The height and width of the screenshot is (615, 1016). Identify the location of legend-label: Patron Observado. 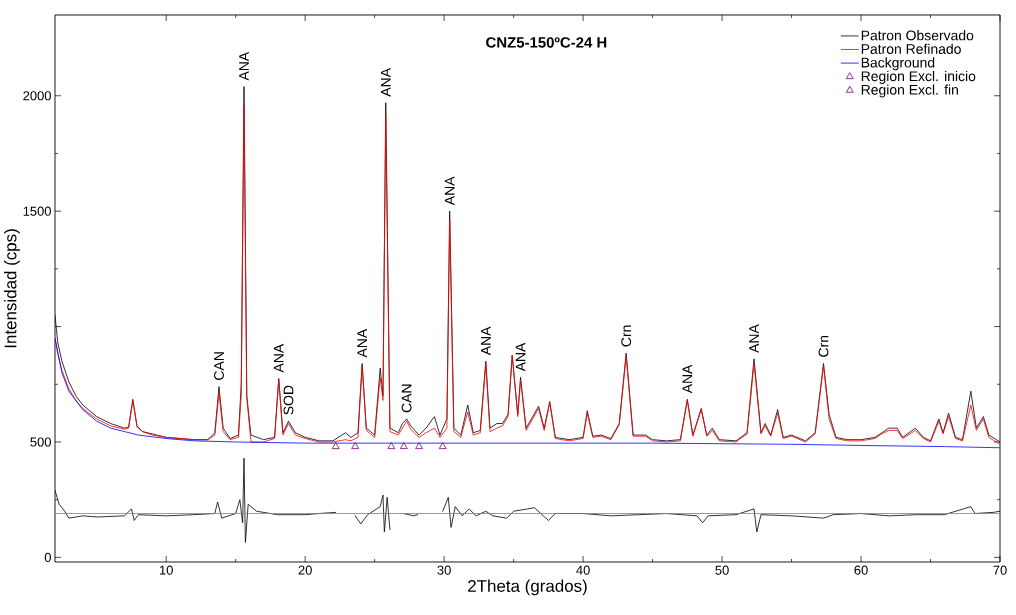
(917, 35).